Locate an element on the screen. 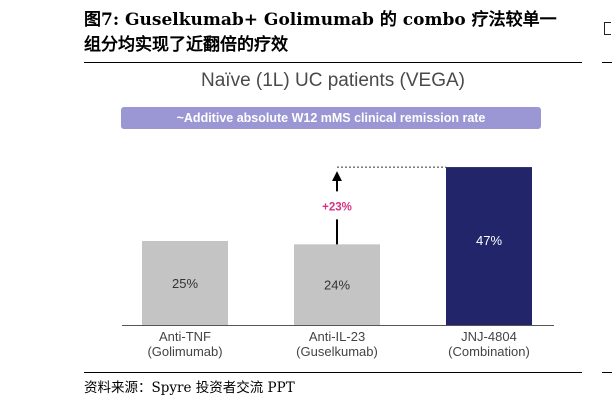 This screenshot has height=404, width=612. category-label-2-line-2: (Guselkumab) is located at coordinates (337, 351).